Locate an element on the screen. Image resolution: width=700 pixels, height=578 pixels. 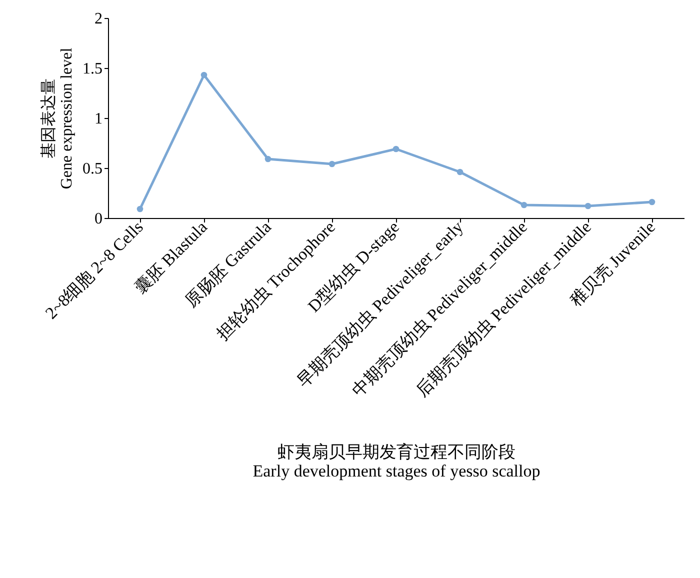
y-tick-label: 2 is located at coordinates (98, 19).